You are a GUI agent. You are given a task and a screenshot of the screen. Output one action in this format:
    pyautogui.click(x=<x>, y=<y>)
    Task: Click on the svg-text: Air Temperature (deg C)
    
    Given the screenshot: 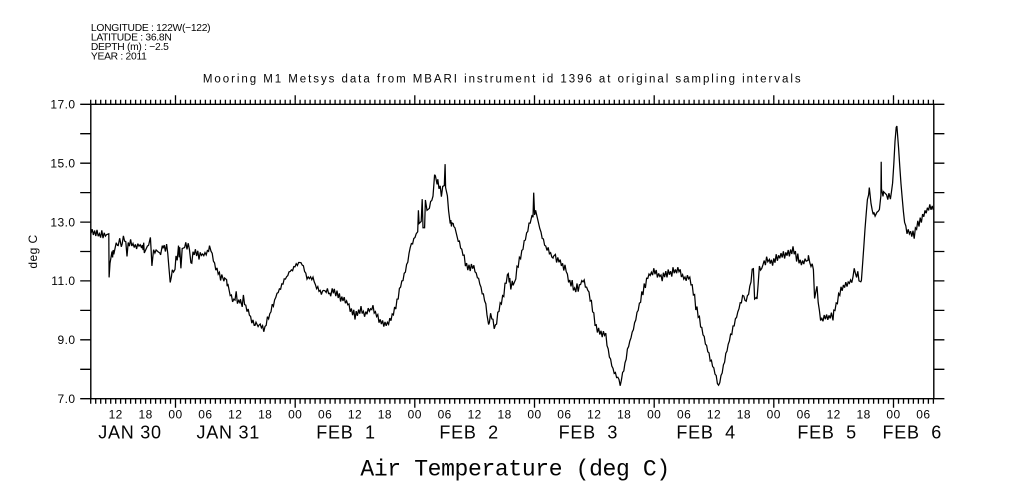 What is the action you would take?
    pyautogui.click(x=514, y=469)
    